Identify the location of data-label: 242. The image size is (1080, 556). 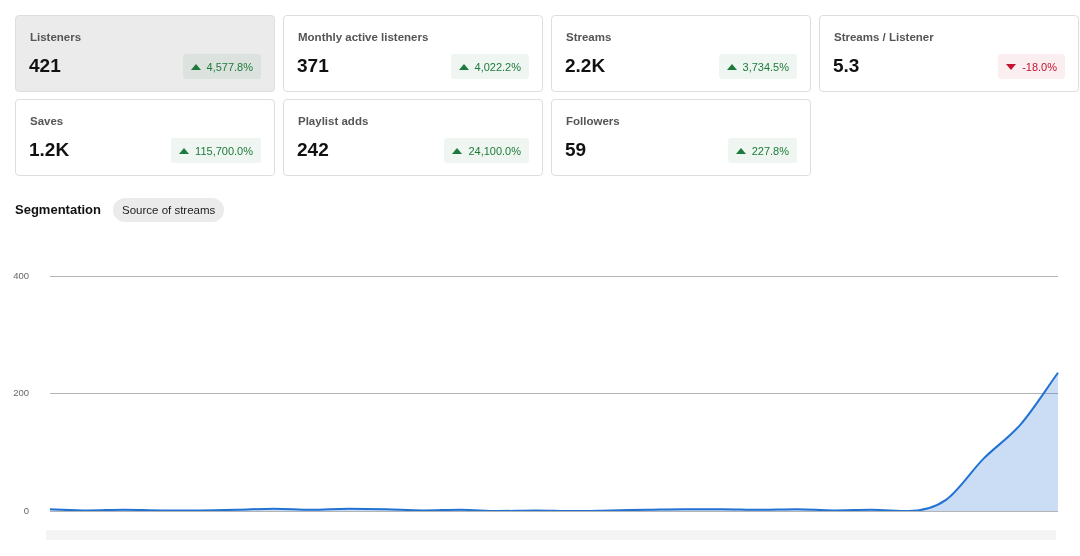
(313, 150).